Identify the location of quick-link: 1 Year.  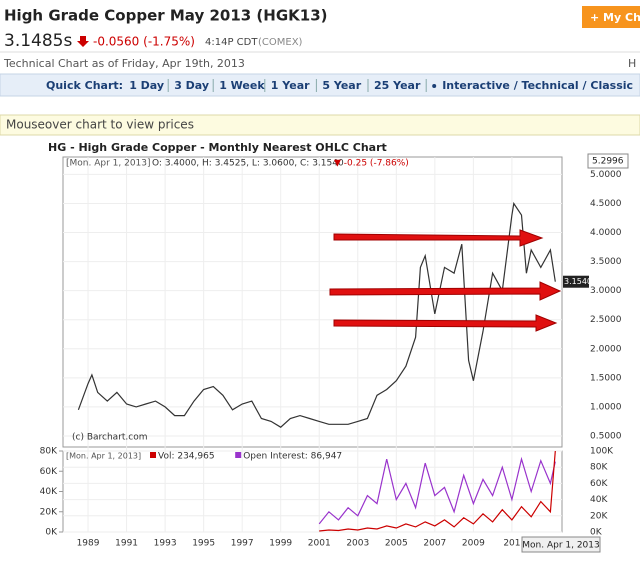
(290, 85).